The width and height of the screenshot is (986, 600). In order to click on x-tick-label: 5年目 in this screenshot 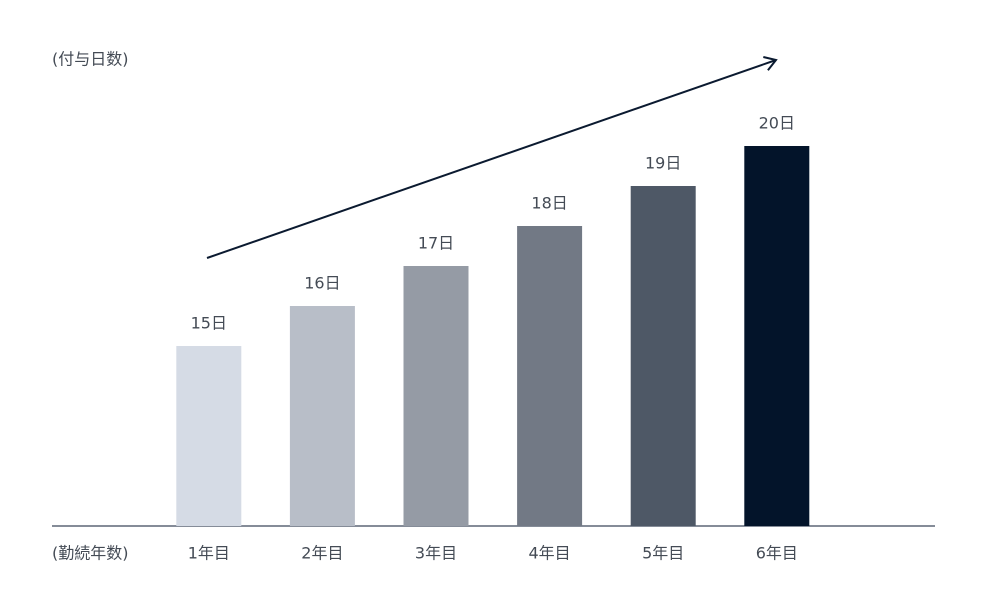, I will do `click(663, 553)`.